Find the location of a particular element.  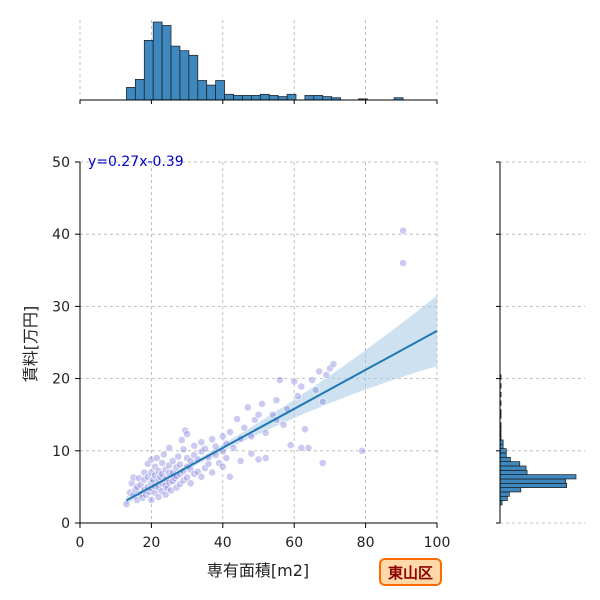

regression-equation: y=0.27x-0.39 is located at coordinates (136, 162).